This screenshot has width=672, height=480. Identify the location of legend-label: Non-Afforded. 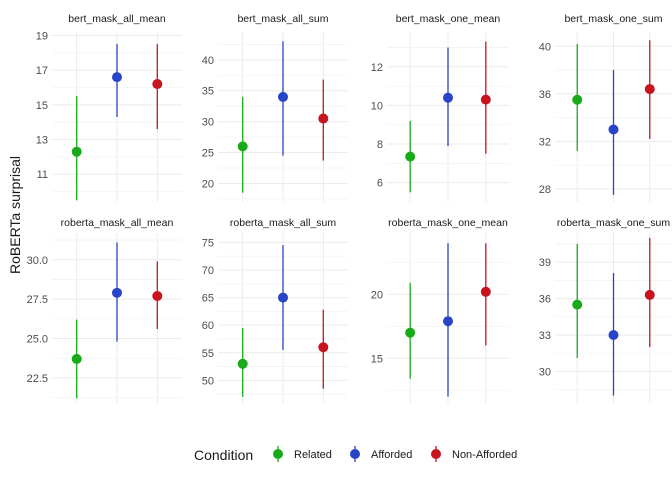
(484, 455).